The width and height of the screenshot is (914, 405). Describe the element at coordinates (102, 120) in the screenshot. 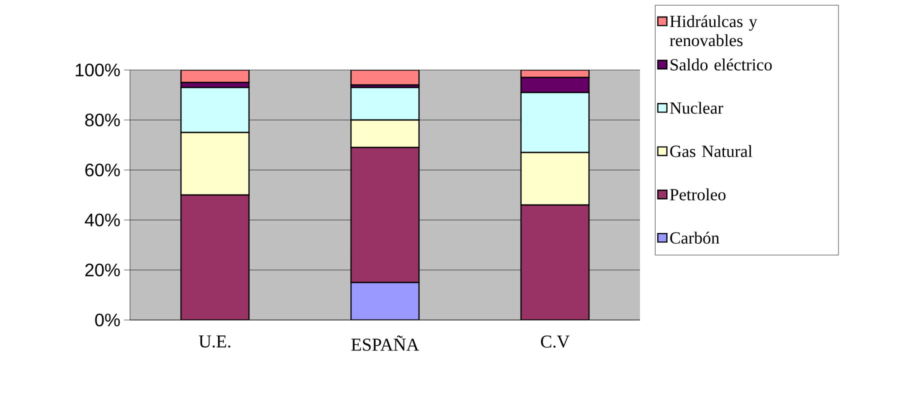

I see `y-tick-label: 80%` at that location.